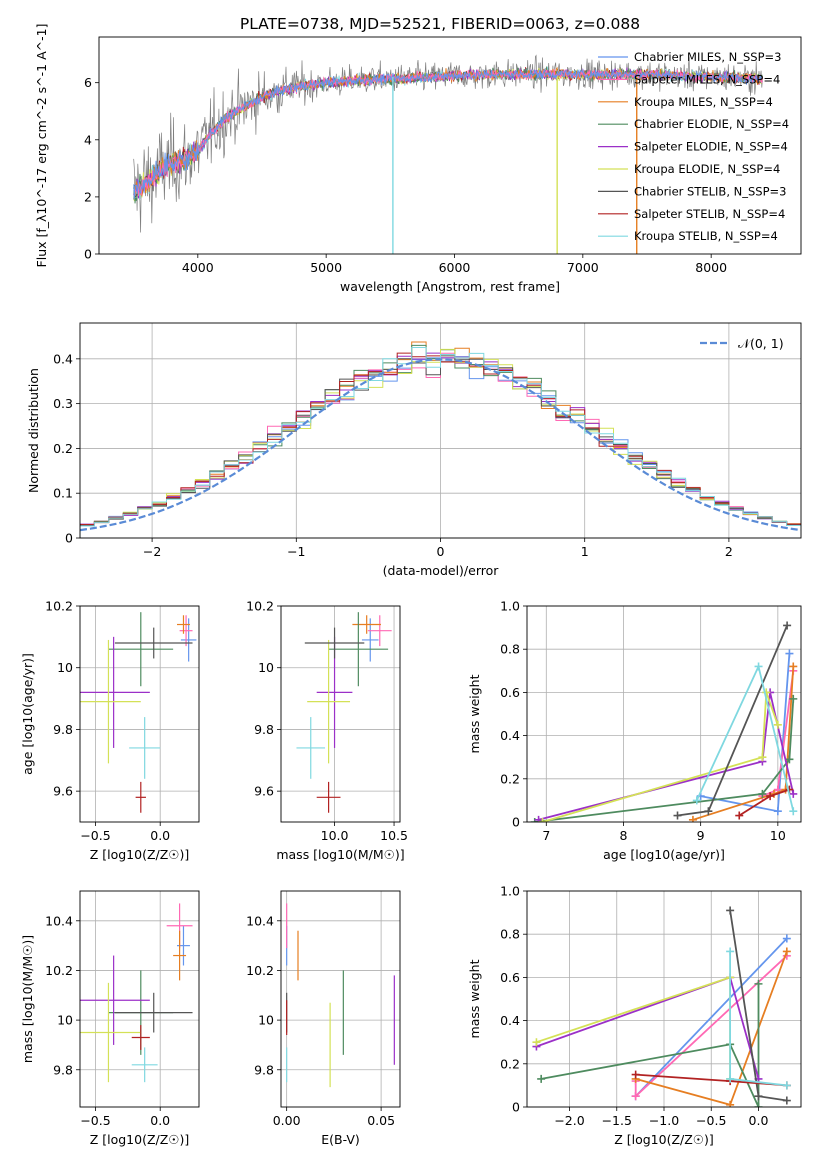  I want to click on y-tick-label: 10.4, so click(59, 920).